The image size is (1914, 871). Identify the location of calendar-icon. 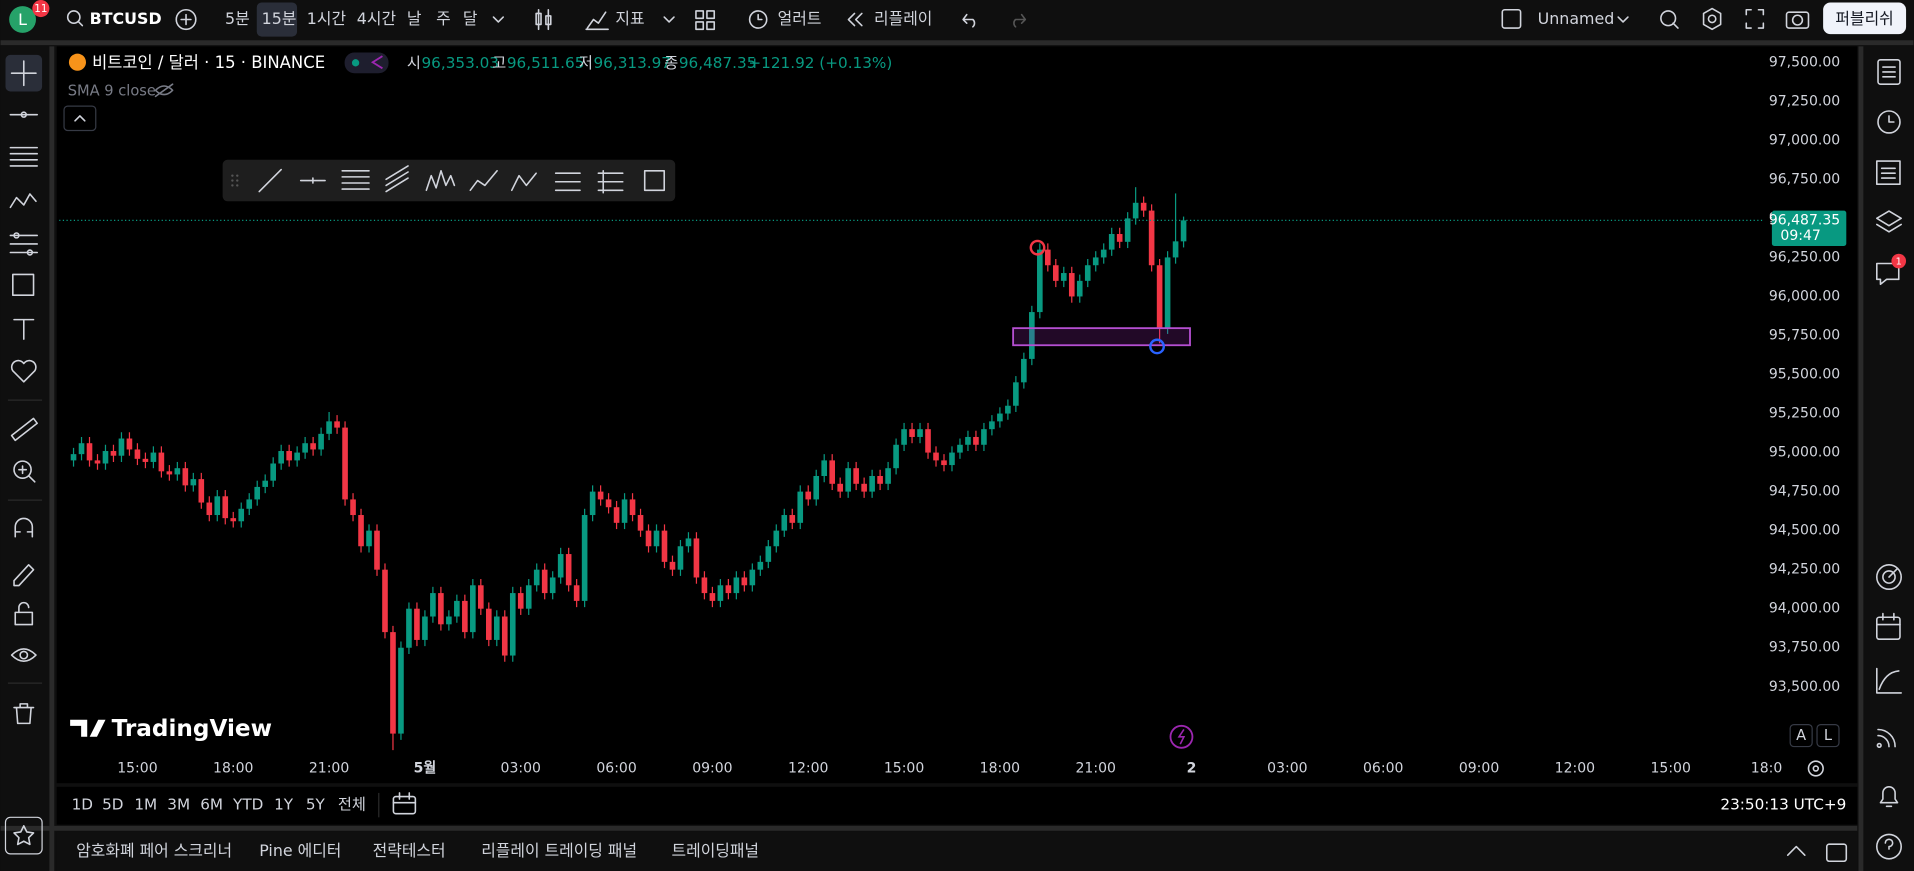
(1888, 626).